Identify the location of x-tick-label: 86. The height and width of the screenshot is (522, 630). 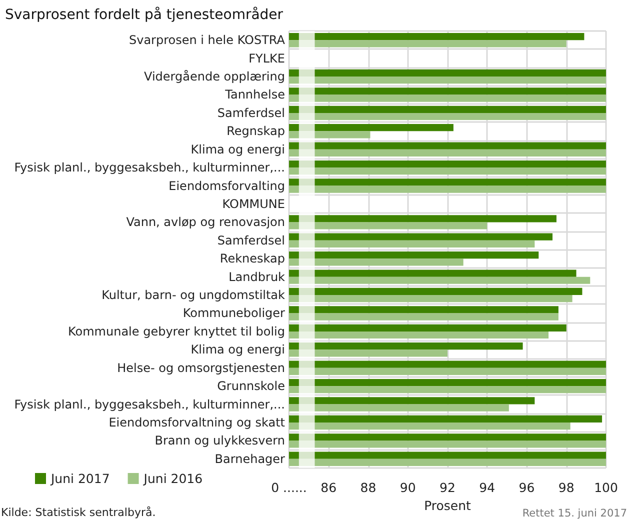
(328, 487).